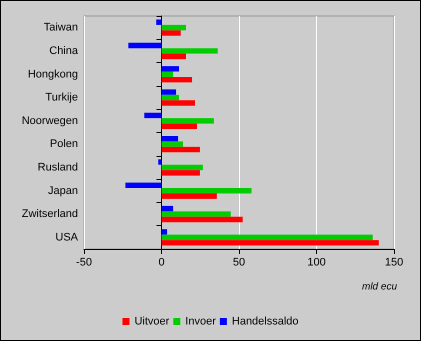 This screenshot has height=341, width=421. I want to click on x-tick-label: -50, so click(84, 262).